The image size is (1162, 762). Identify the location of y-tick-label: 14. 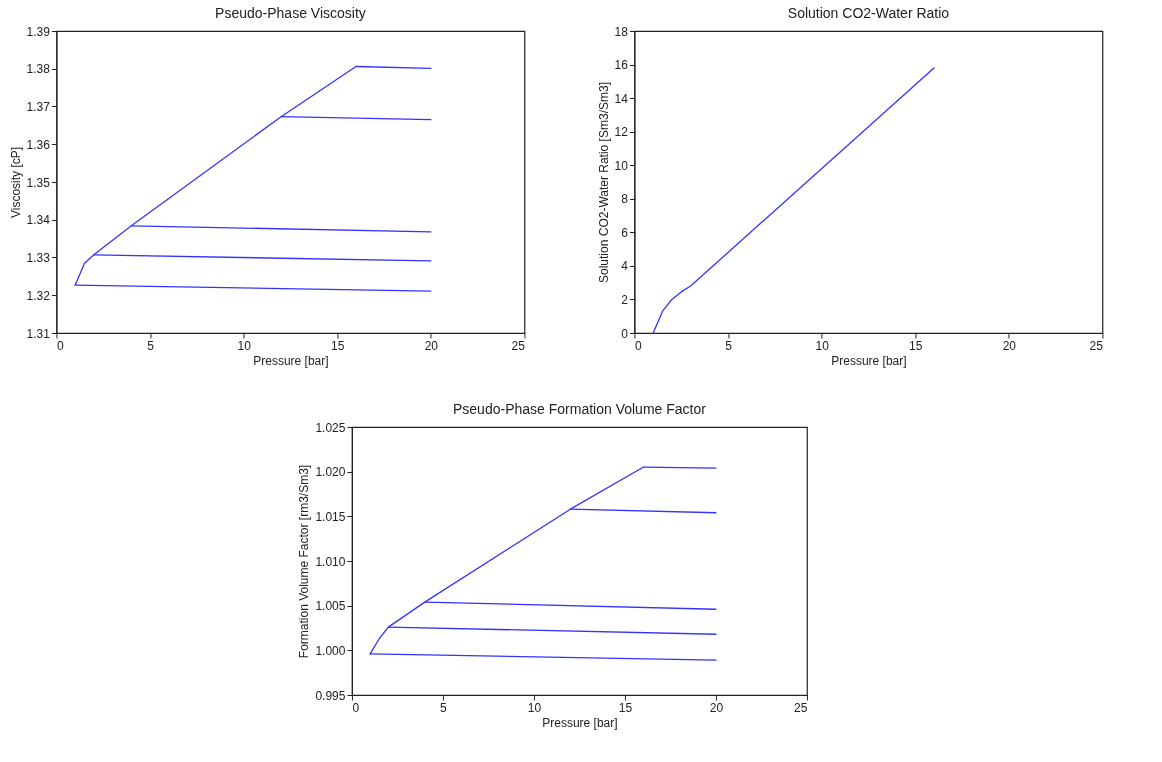
(621, 98).